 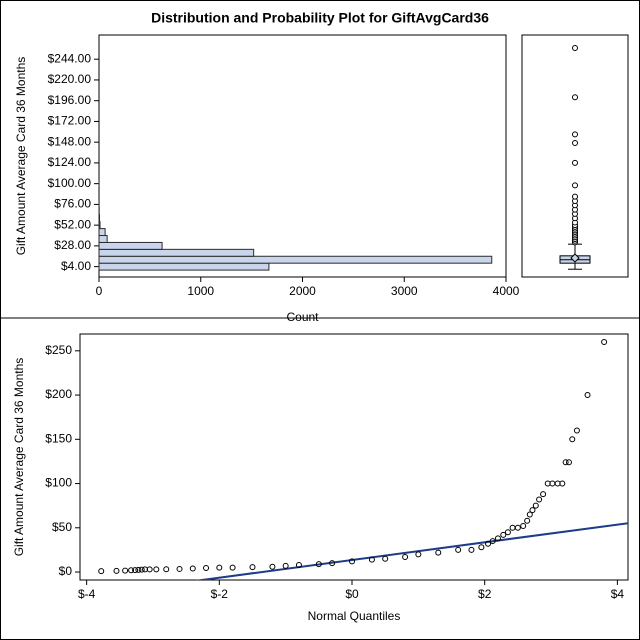 I want to click on x-axis-label: Count, so click(x=302, y=317).